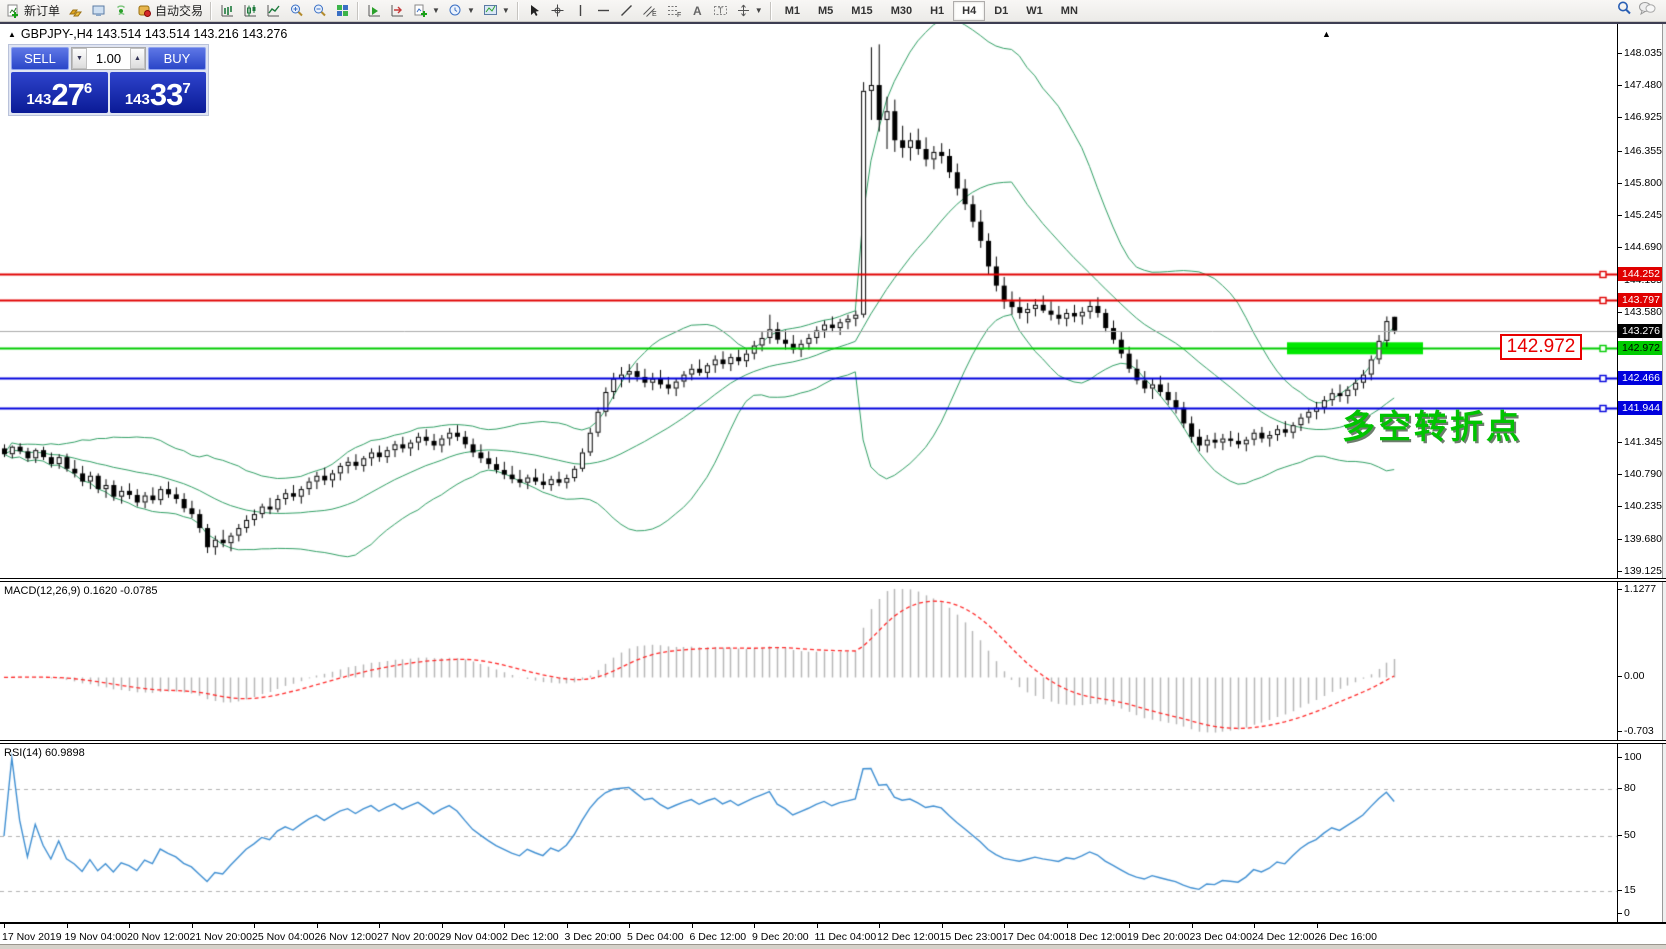  What do you see at coordinates (33, 11) in the screenshot?
I see `new-order-button: 新订单` at bounding box center [33, 11].